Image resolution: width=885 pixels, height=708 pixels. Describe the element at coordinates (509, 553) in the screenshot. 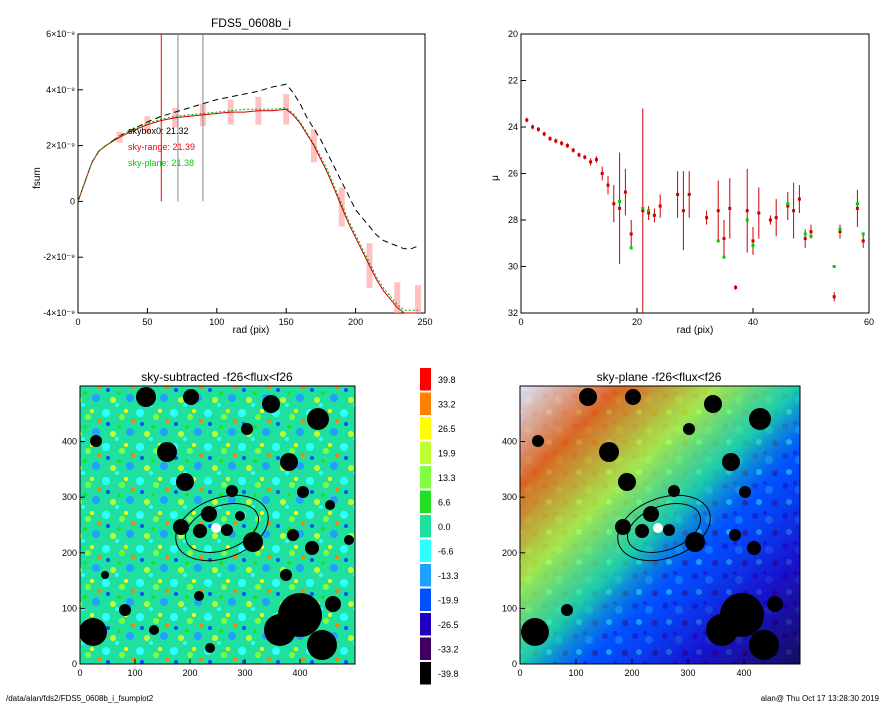

I see `p4-y-tick-label: 200` at that location.